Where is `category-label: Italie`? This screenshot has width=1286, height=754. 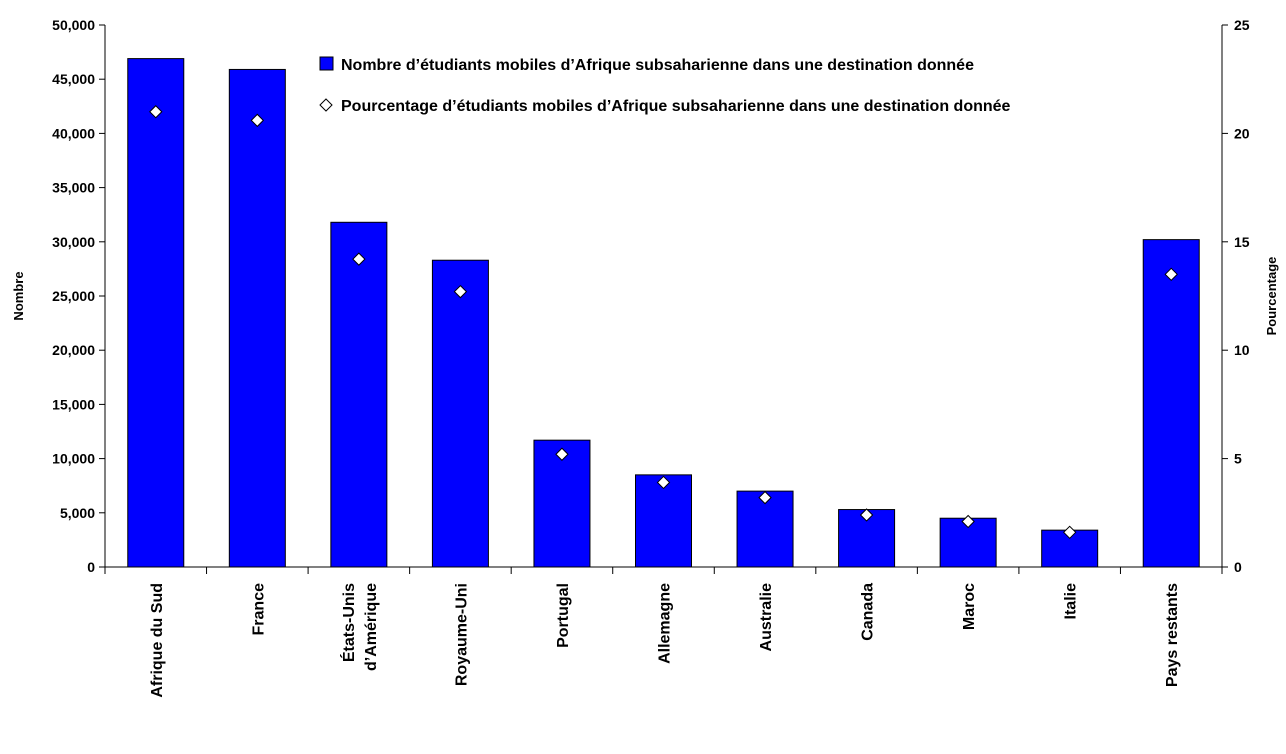
category-label: Italie is located at coordinates (1071, 601).